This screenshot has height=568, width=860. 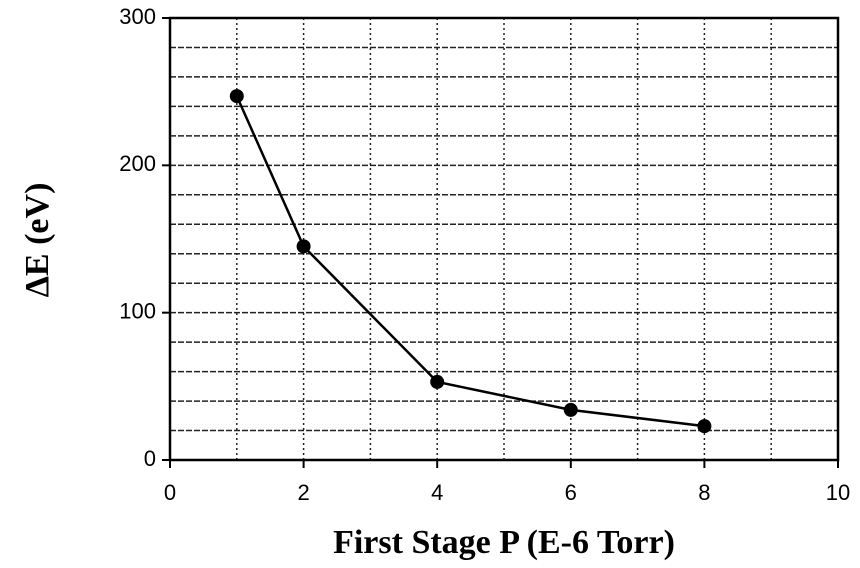 I want to click on x-tick-label: 6, so click(x=571, y=492).